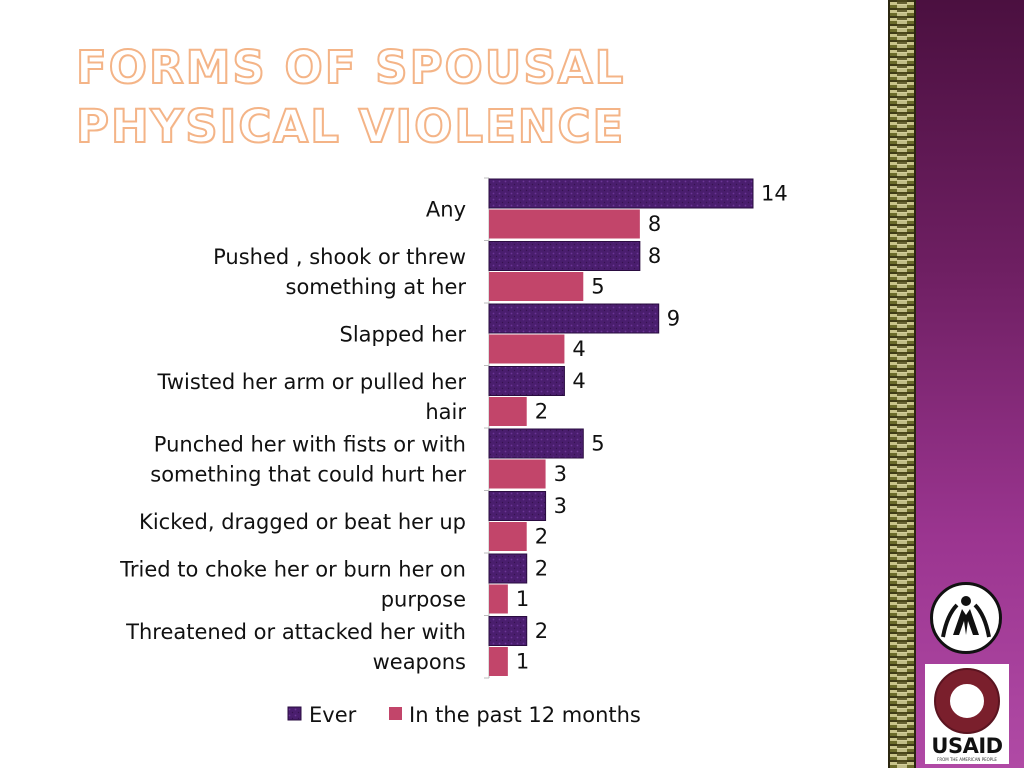 The height and width of the screenshot is (768, 1024). What do you see at coordinates (403, 334) in the screenshot?
I see `category-label: Slapped her` at bounding box center [403, 334].